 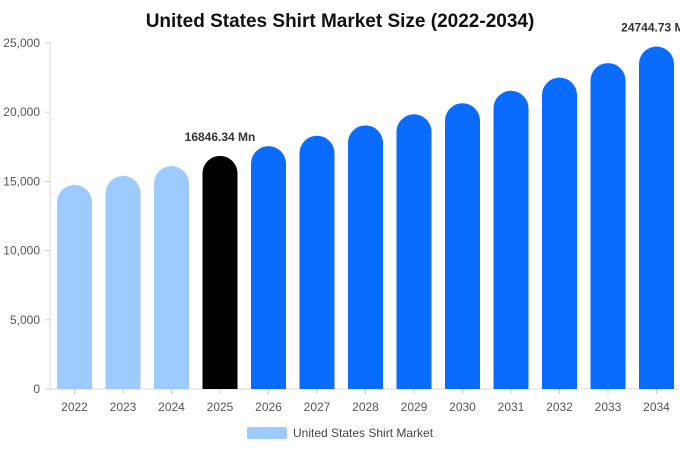 I want to click on legend: United States Shirt Market, so click(x=340, y=433).